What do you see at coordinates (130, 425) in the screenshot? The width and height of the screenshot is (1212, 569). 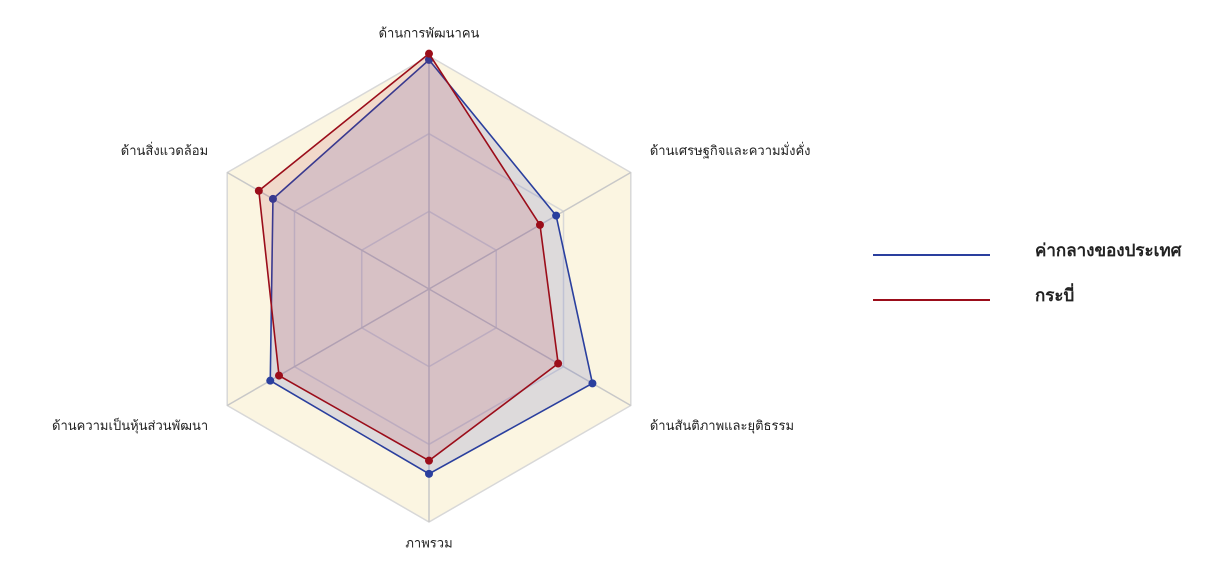 I see `axis-label: ด้านความเป็นหุ้นส่วนพัฒนา` at bounding box center [130, 425].